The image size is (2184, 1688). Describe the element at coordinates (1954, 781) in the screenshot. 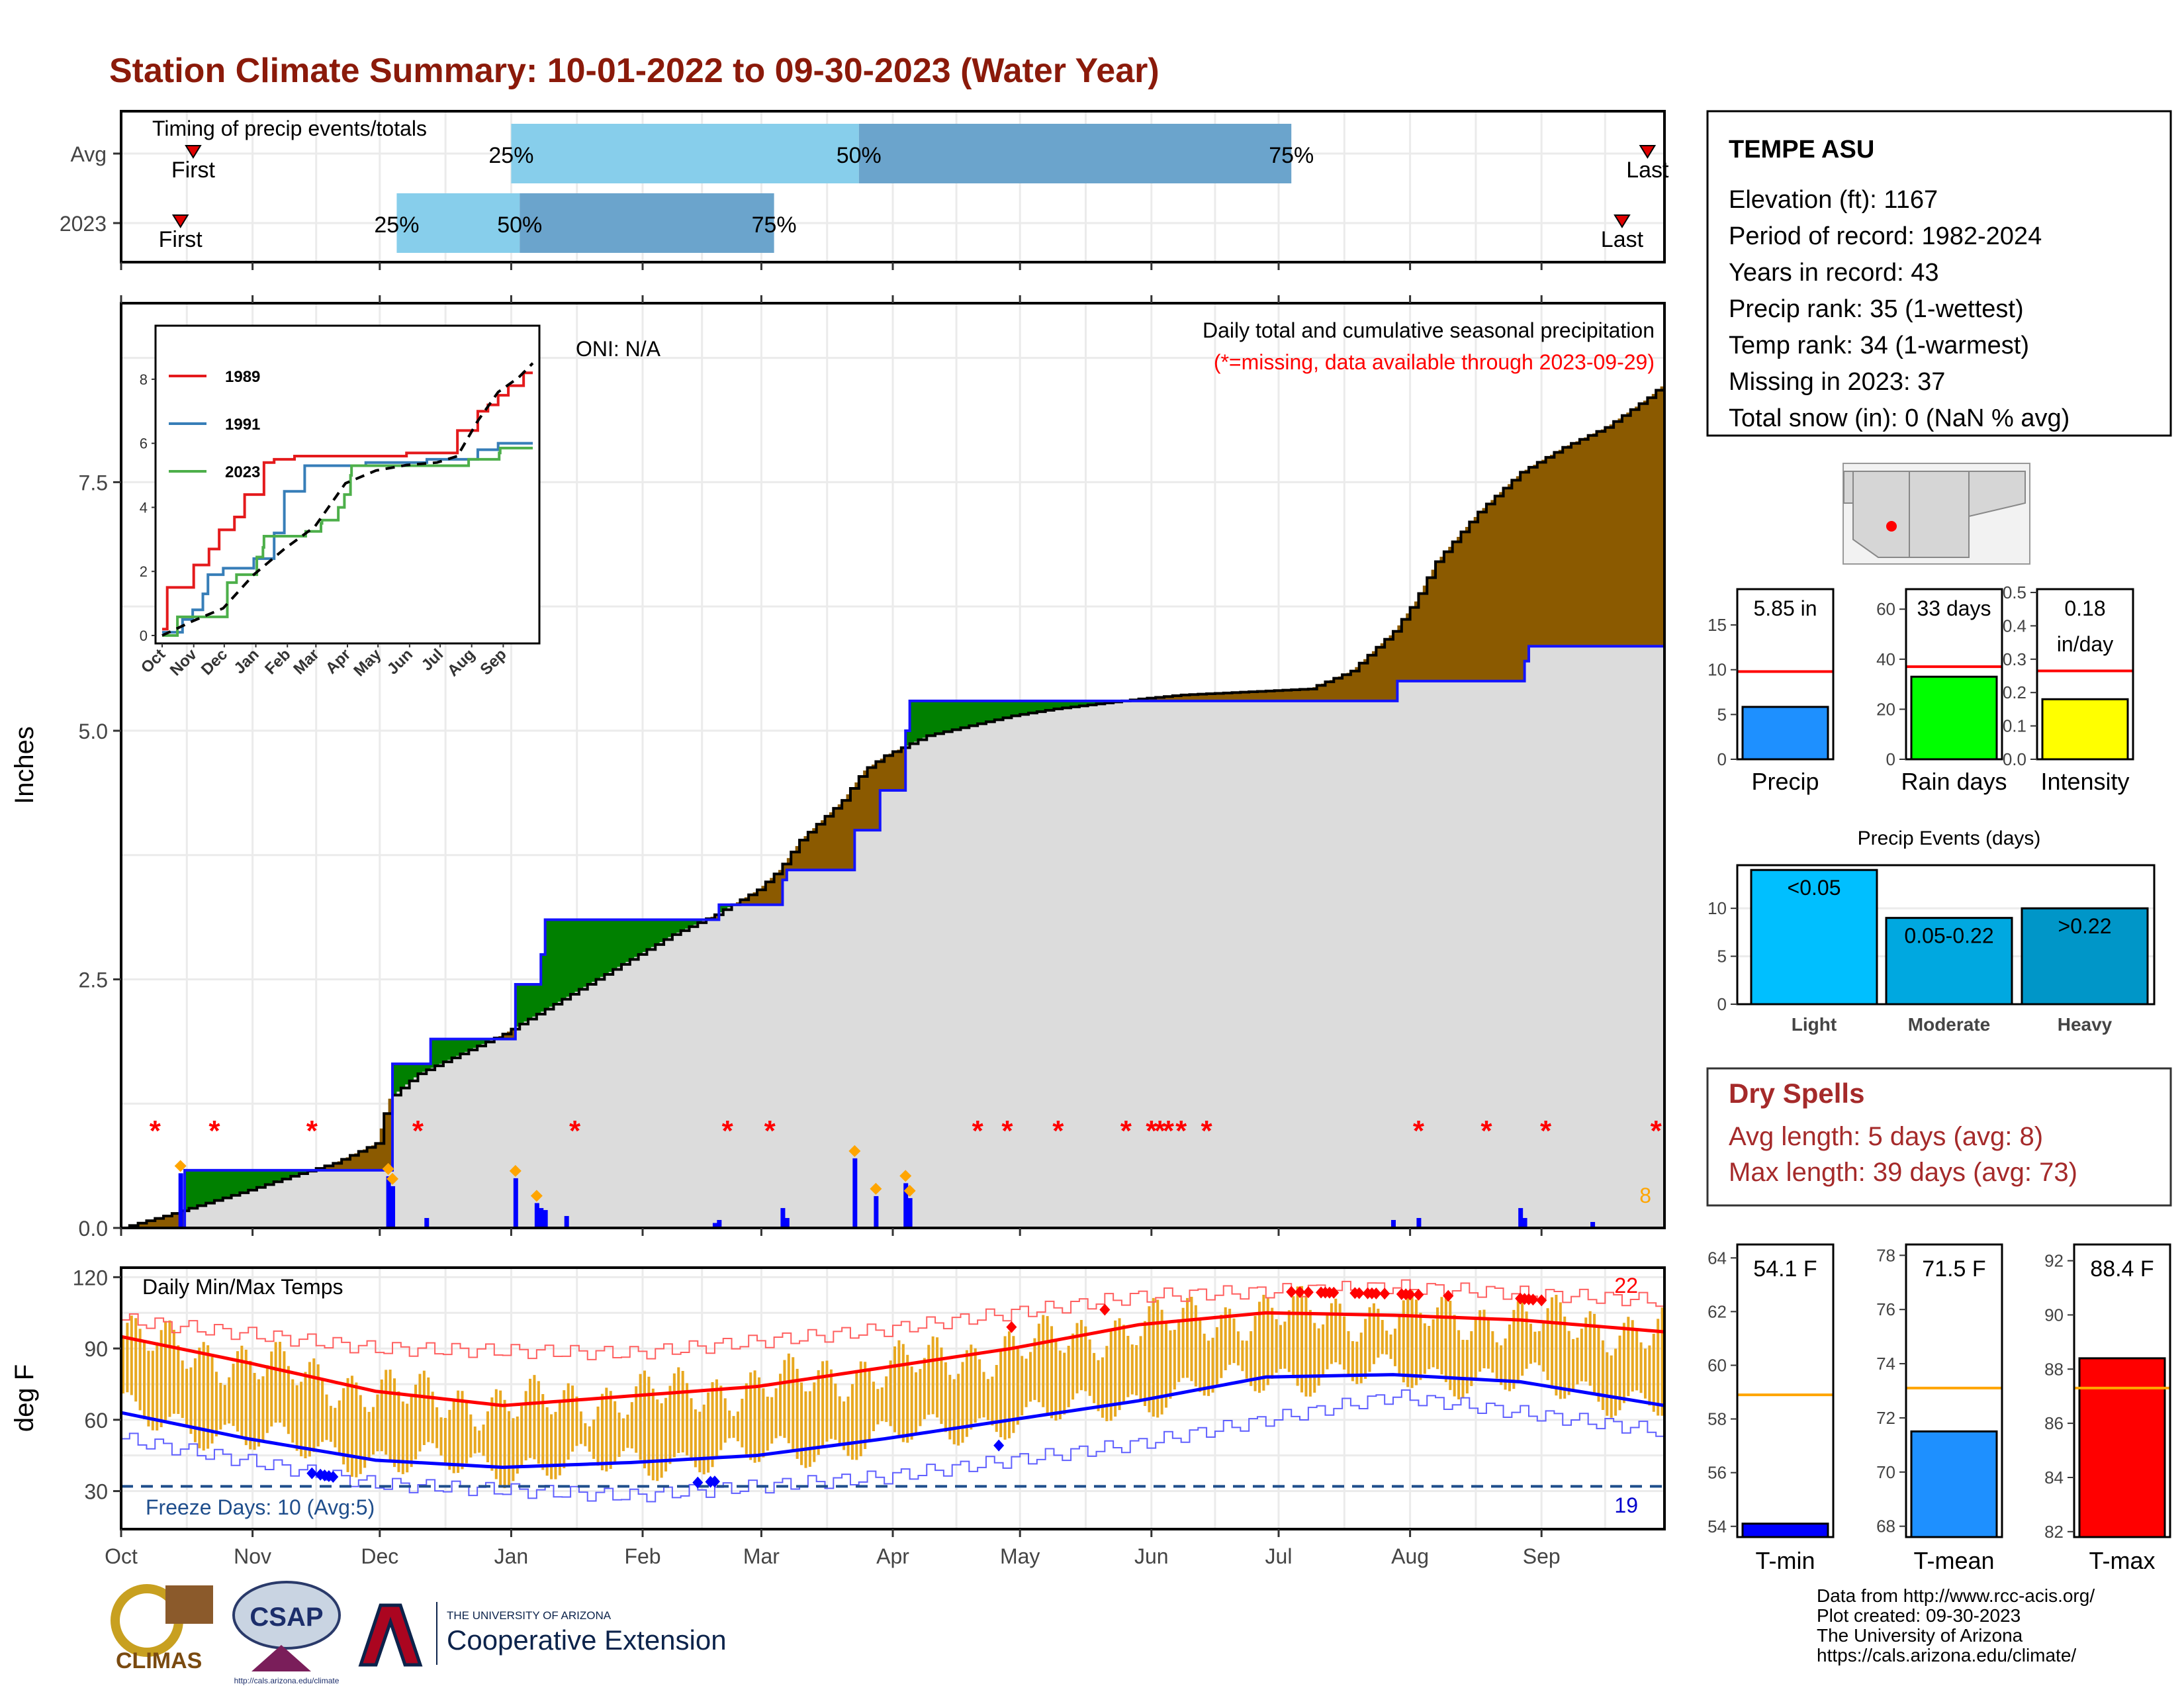

I see `summary-bar-label: Rain days` at that location.